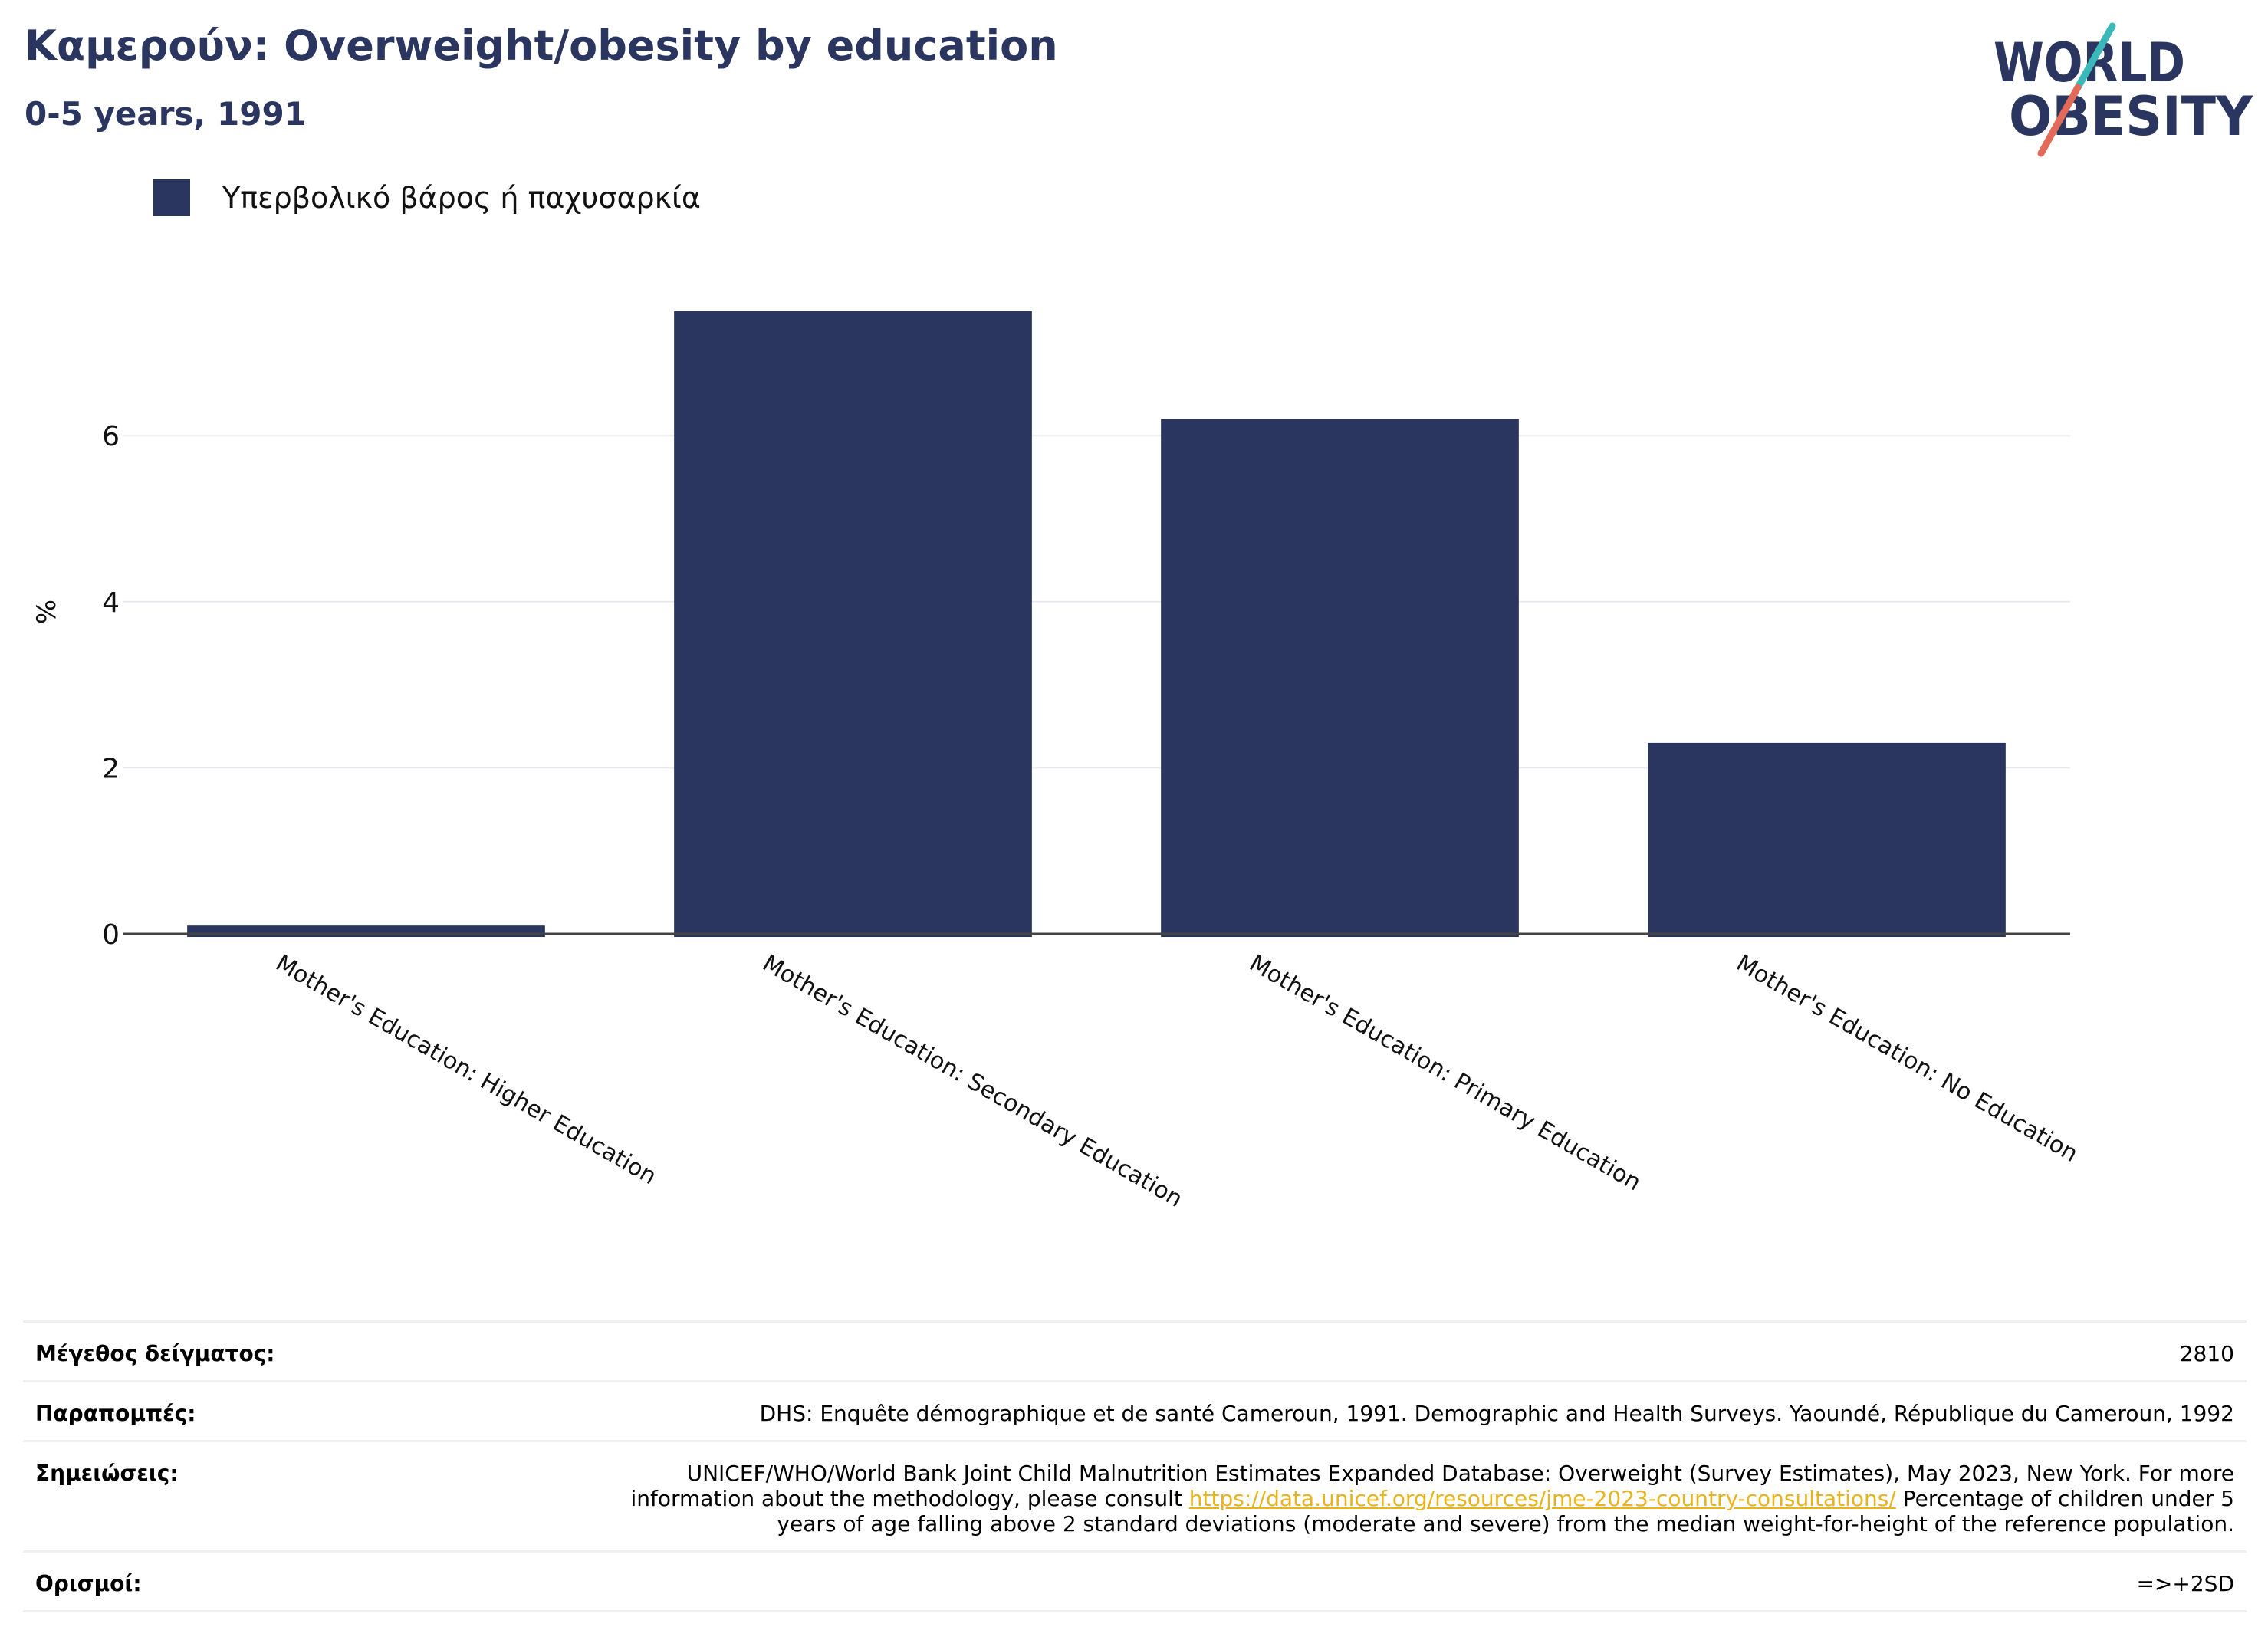  I want to click on footer-row-definitions: Ορισμοί: =>+2SD, so click(1135, 1583).